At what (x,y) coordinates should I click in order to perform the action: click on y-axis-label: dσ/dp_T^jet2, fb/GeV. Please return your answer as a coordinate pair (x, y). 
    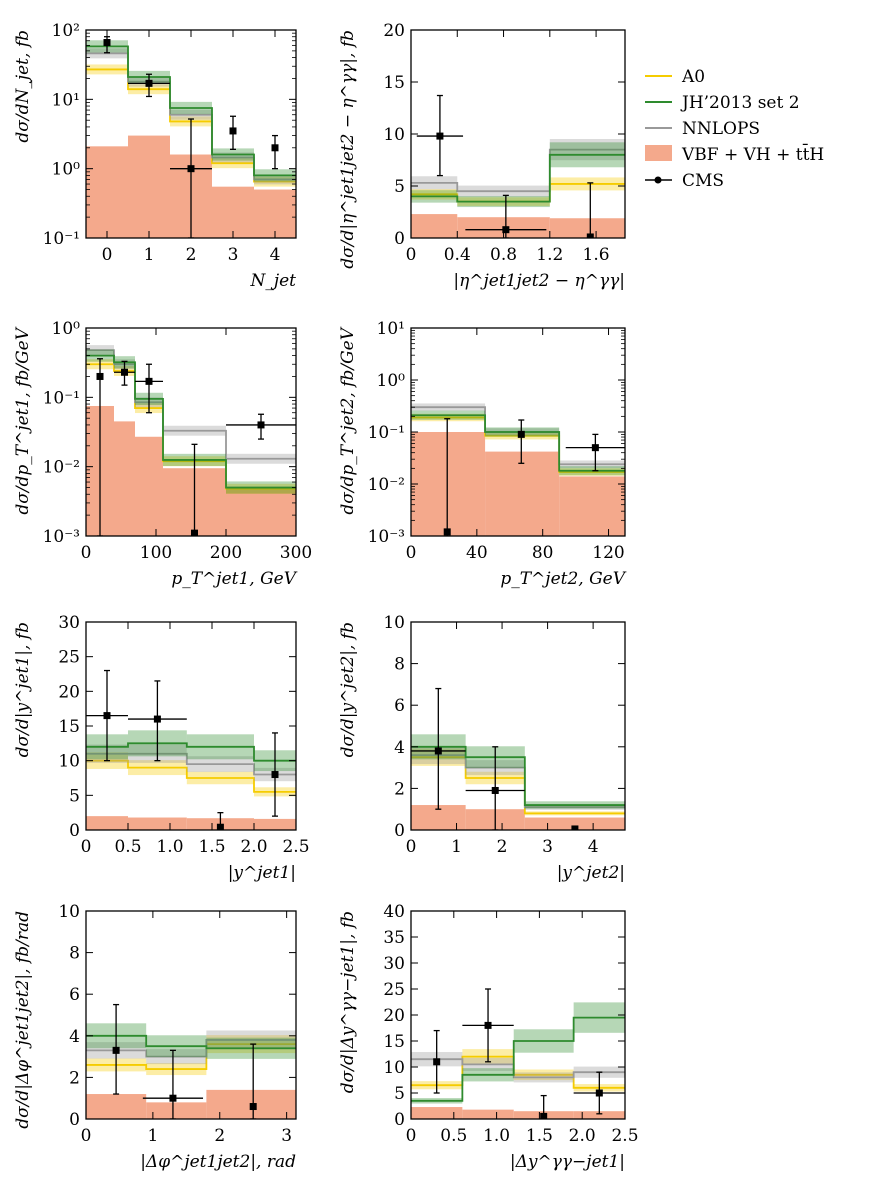
    Looking at the image, I should click on (348, 420).